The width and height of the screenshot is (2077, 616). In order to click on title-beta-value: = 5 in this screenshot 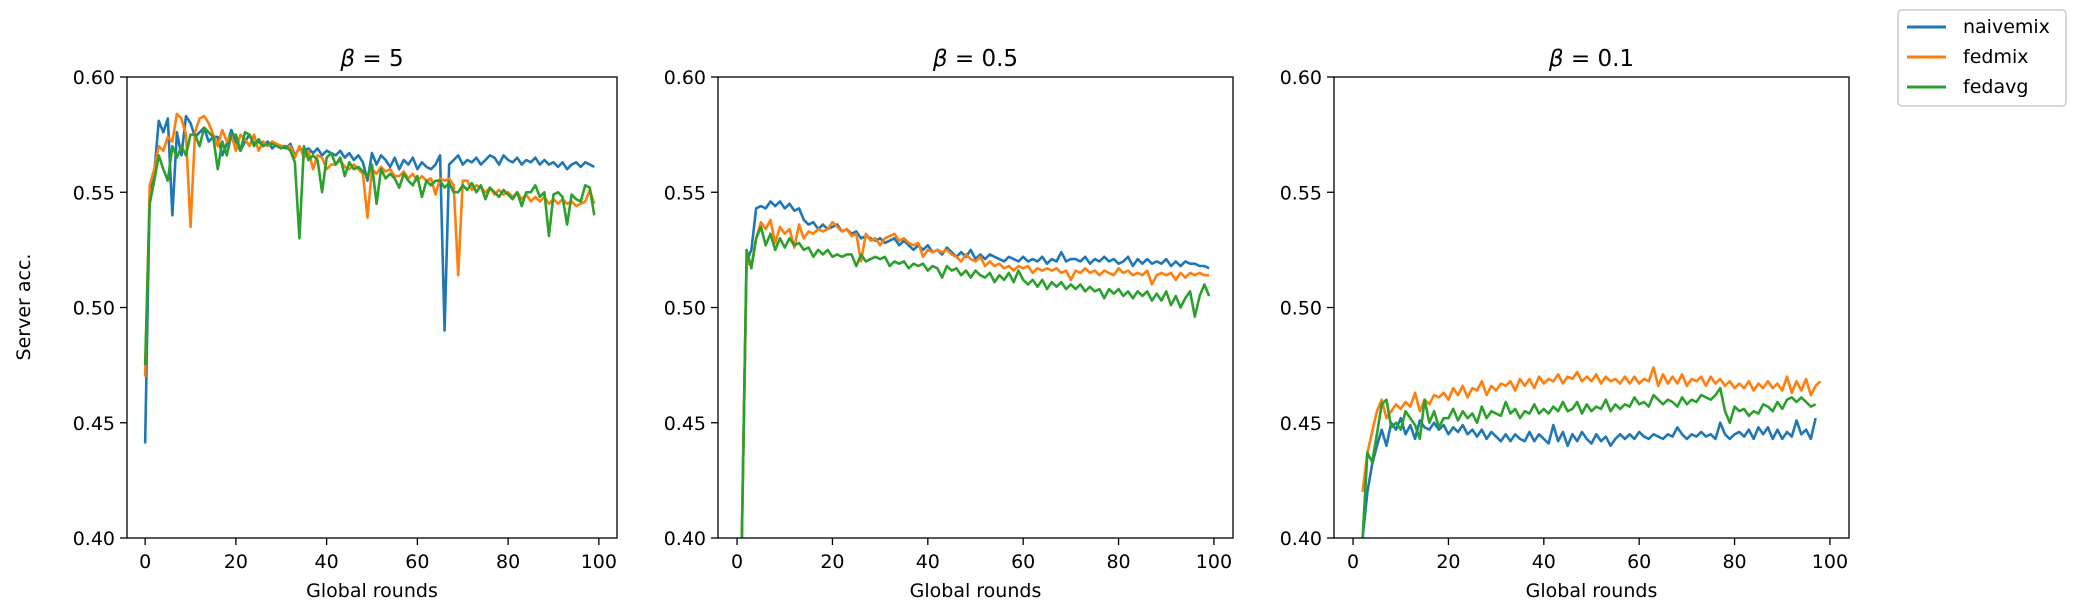, I will do `click(379, 59)`.